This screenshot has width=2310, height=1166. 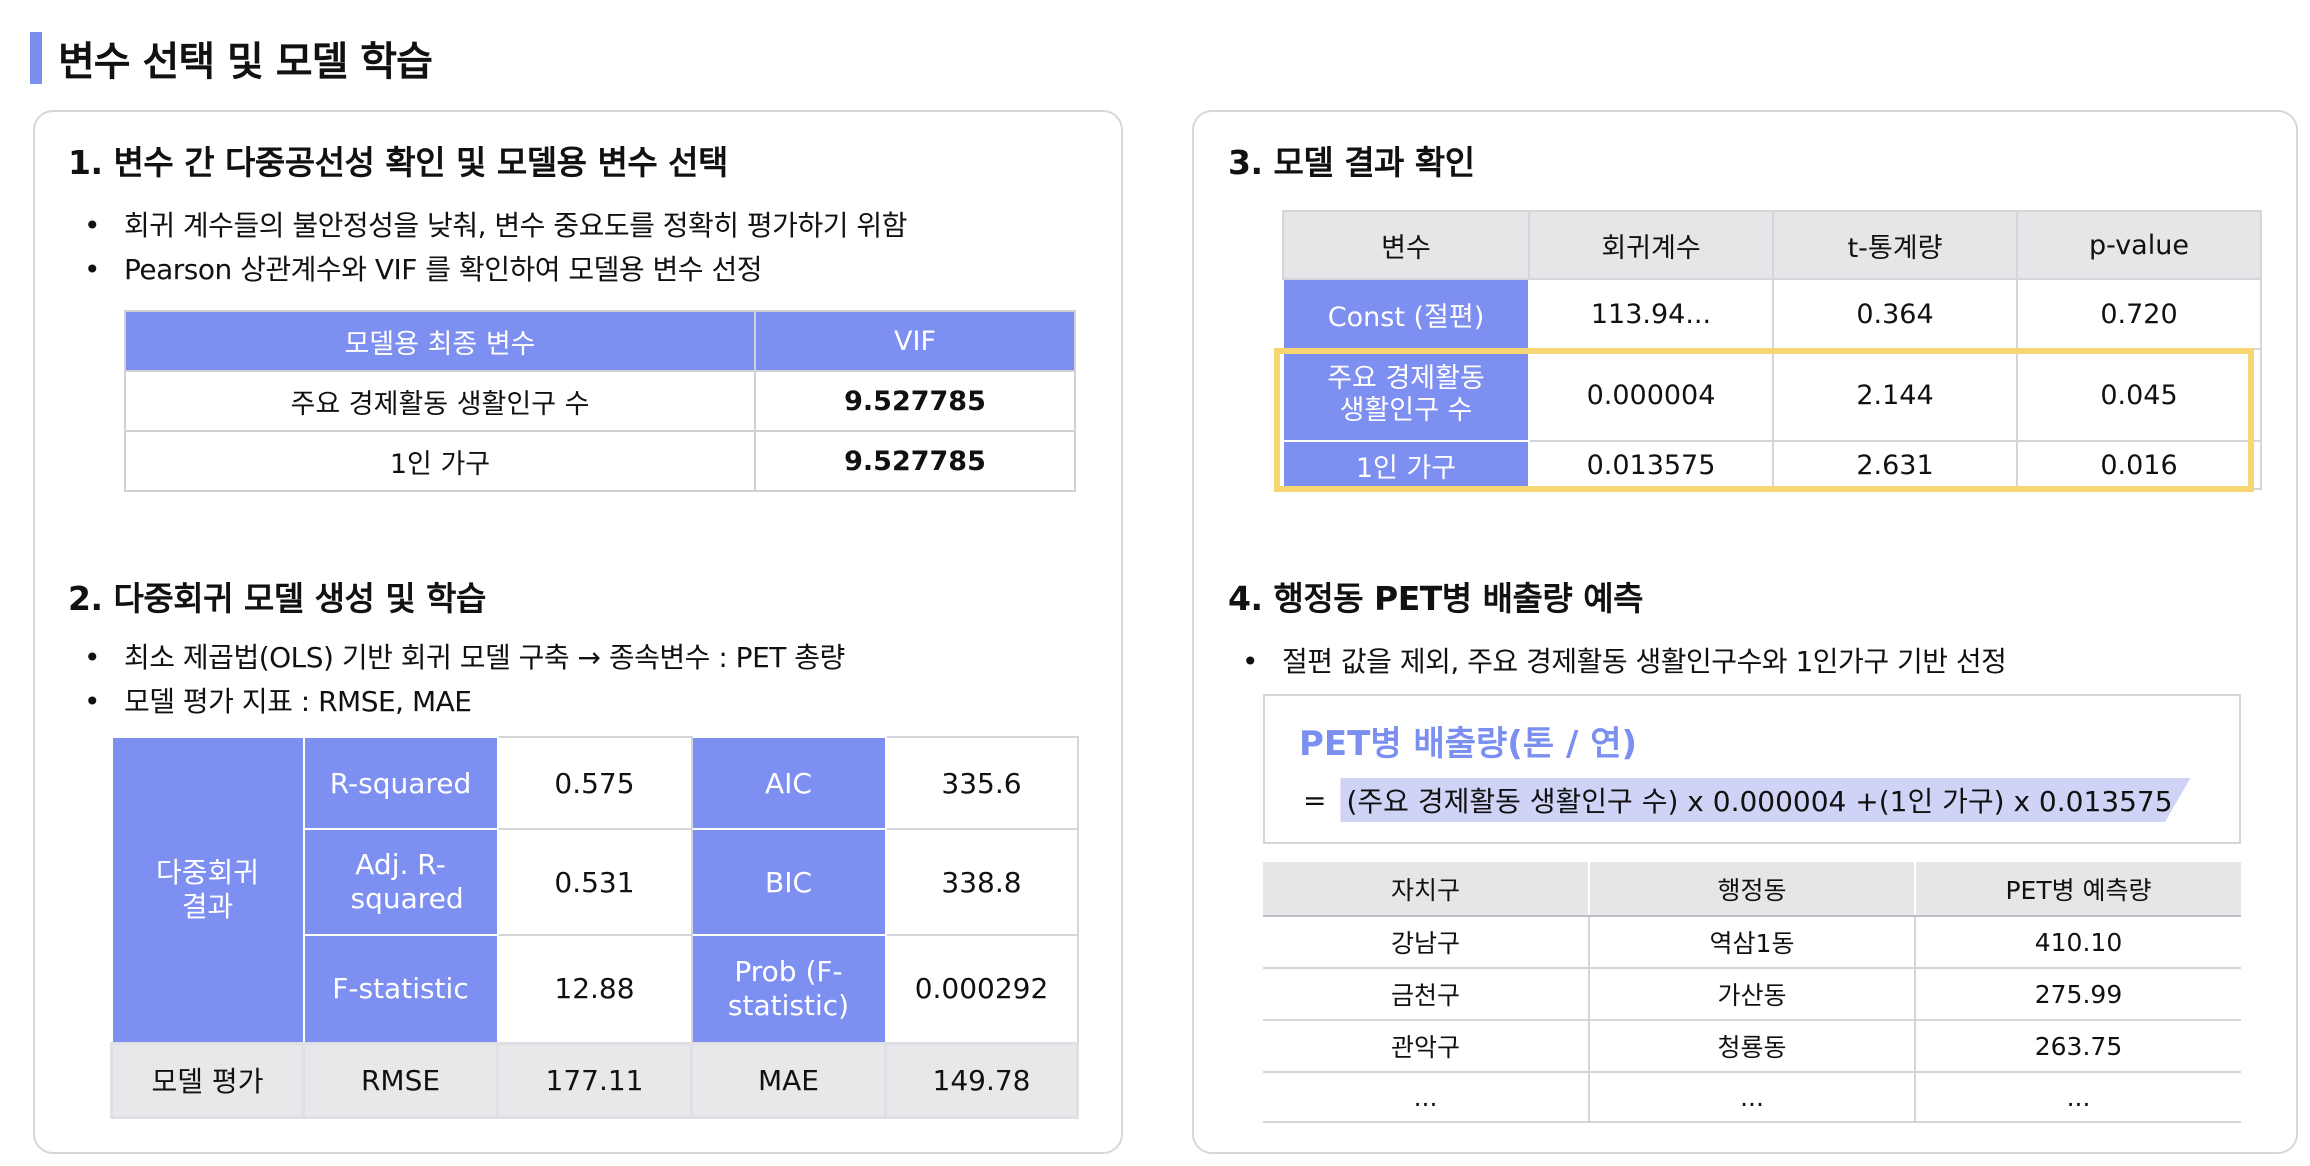 I want to click on results-t: 0.364, so click(x=1895, y=314).